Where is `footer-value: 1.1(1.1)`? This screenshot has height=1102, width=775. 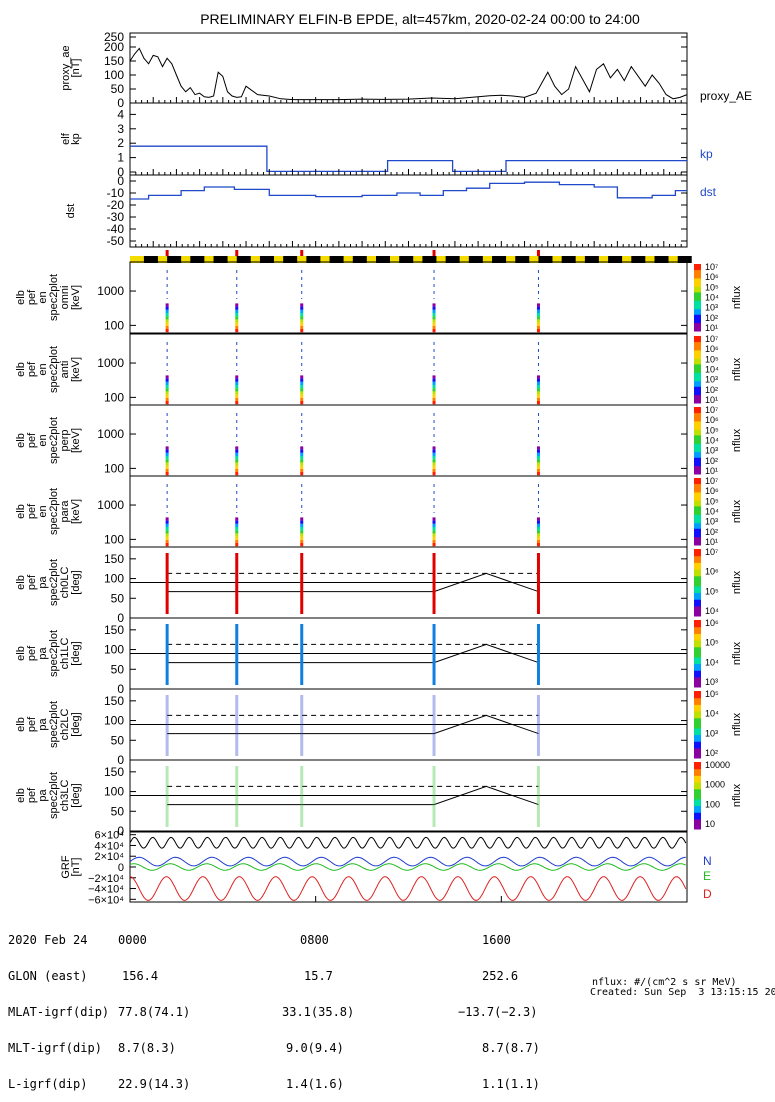
footer-value: 1.1(1.1) is located at coordinates (511, 1084).